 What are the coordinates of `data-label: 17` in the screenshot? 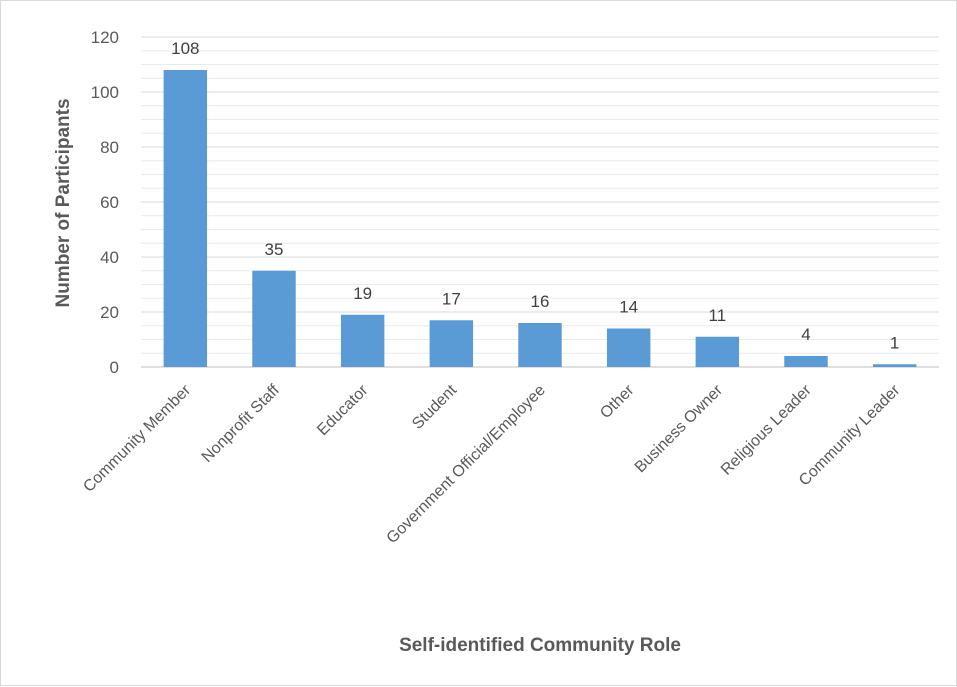 It's located at (451, 298).